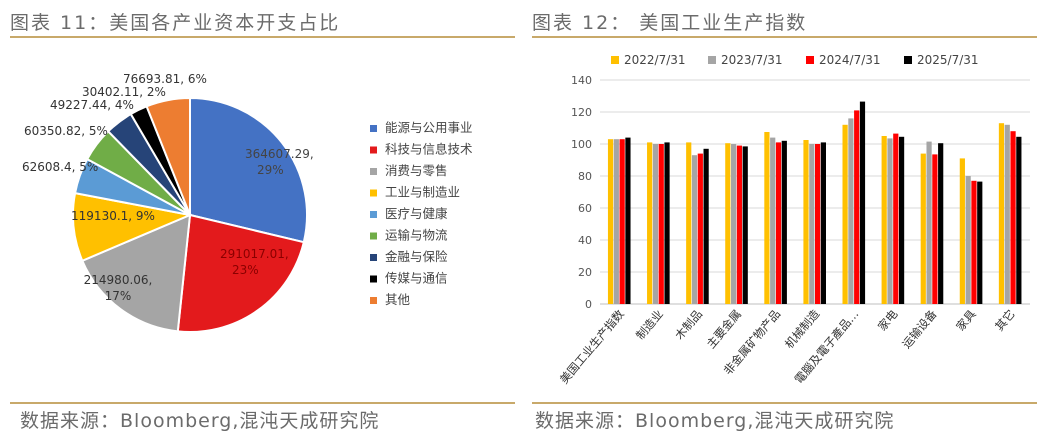 The image size is (1045, 440). I want to click on legend-label: 科技与信息技术, so click(429, 149).